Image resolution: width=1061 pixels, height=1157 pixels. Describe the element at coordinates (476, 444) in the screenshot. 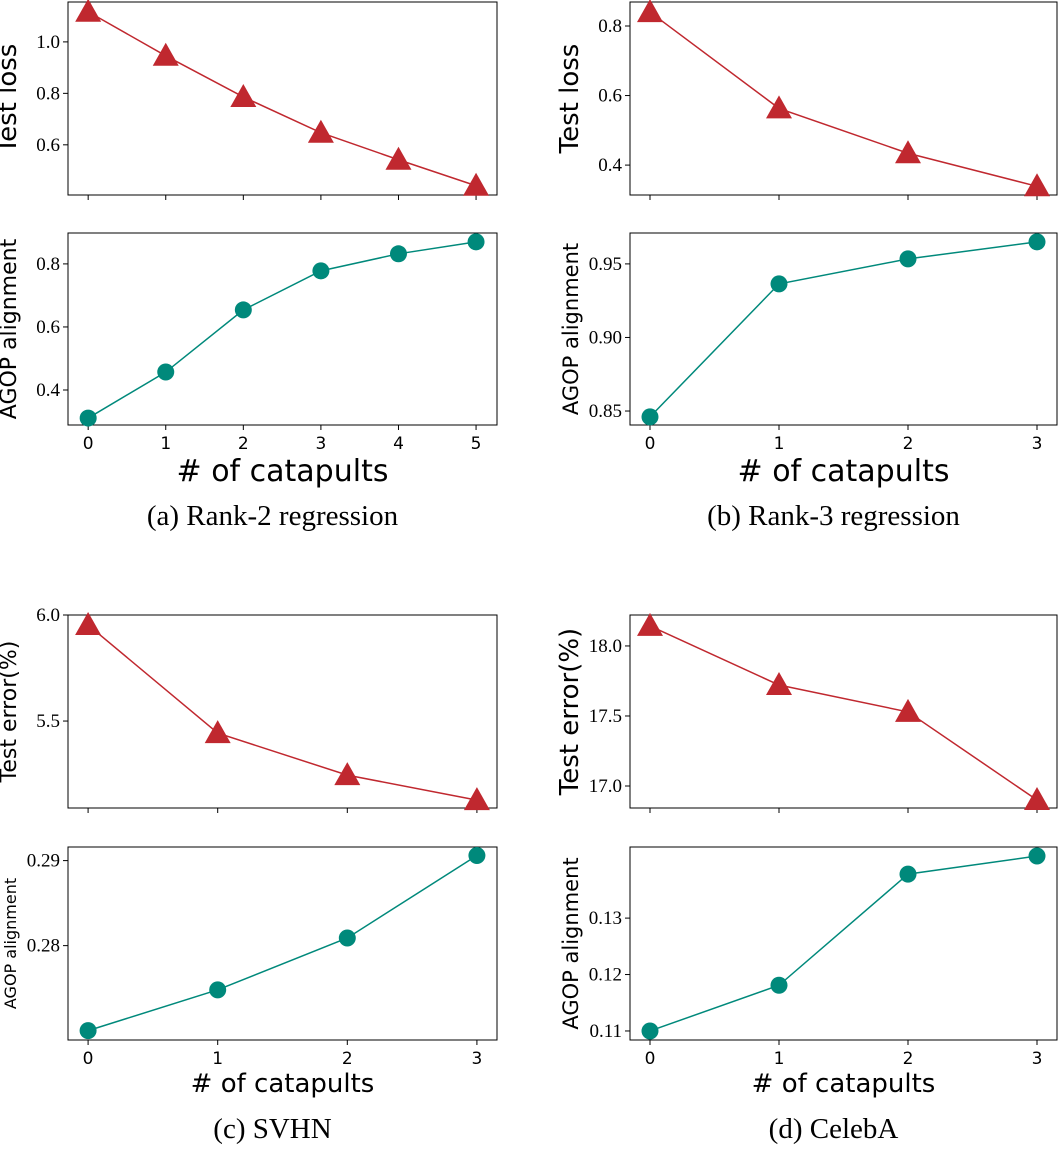

I see `x-tick-label: 5` at that location.